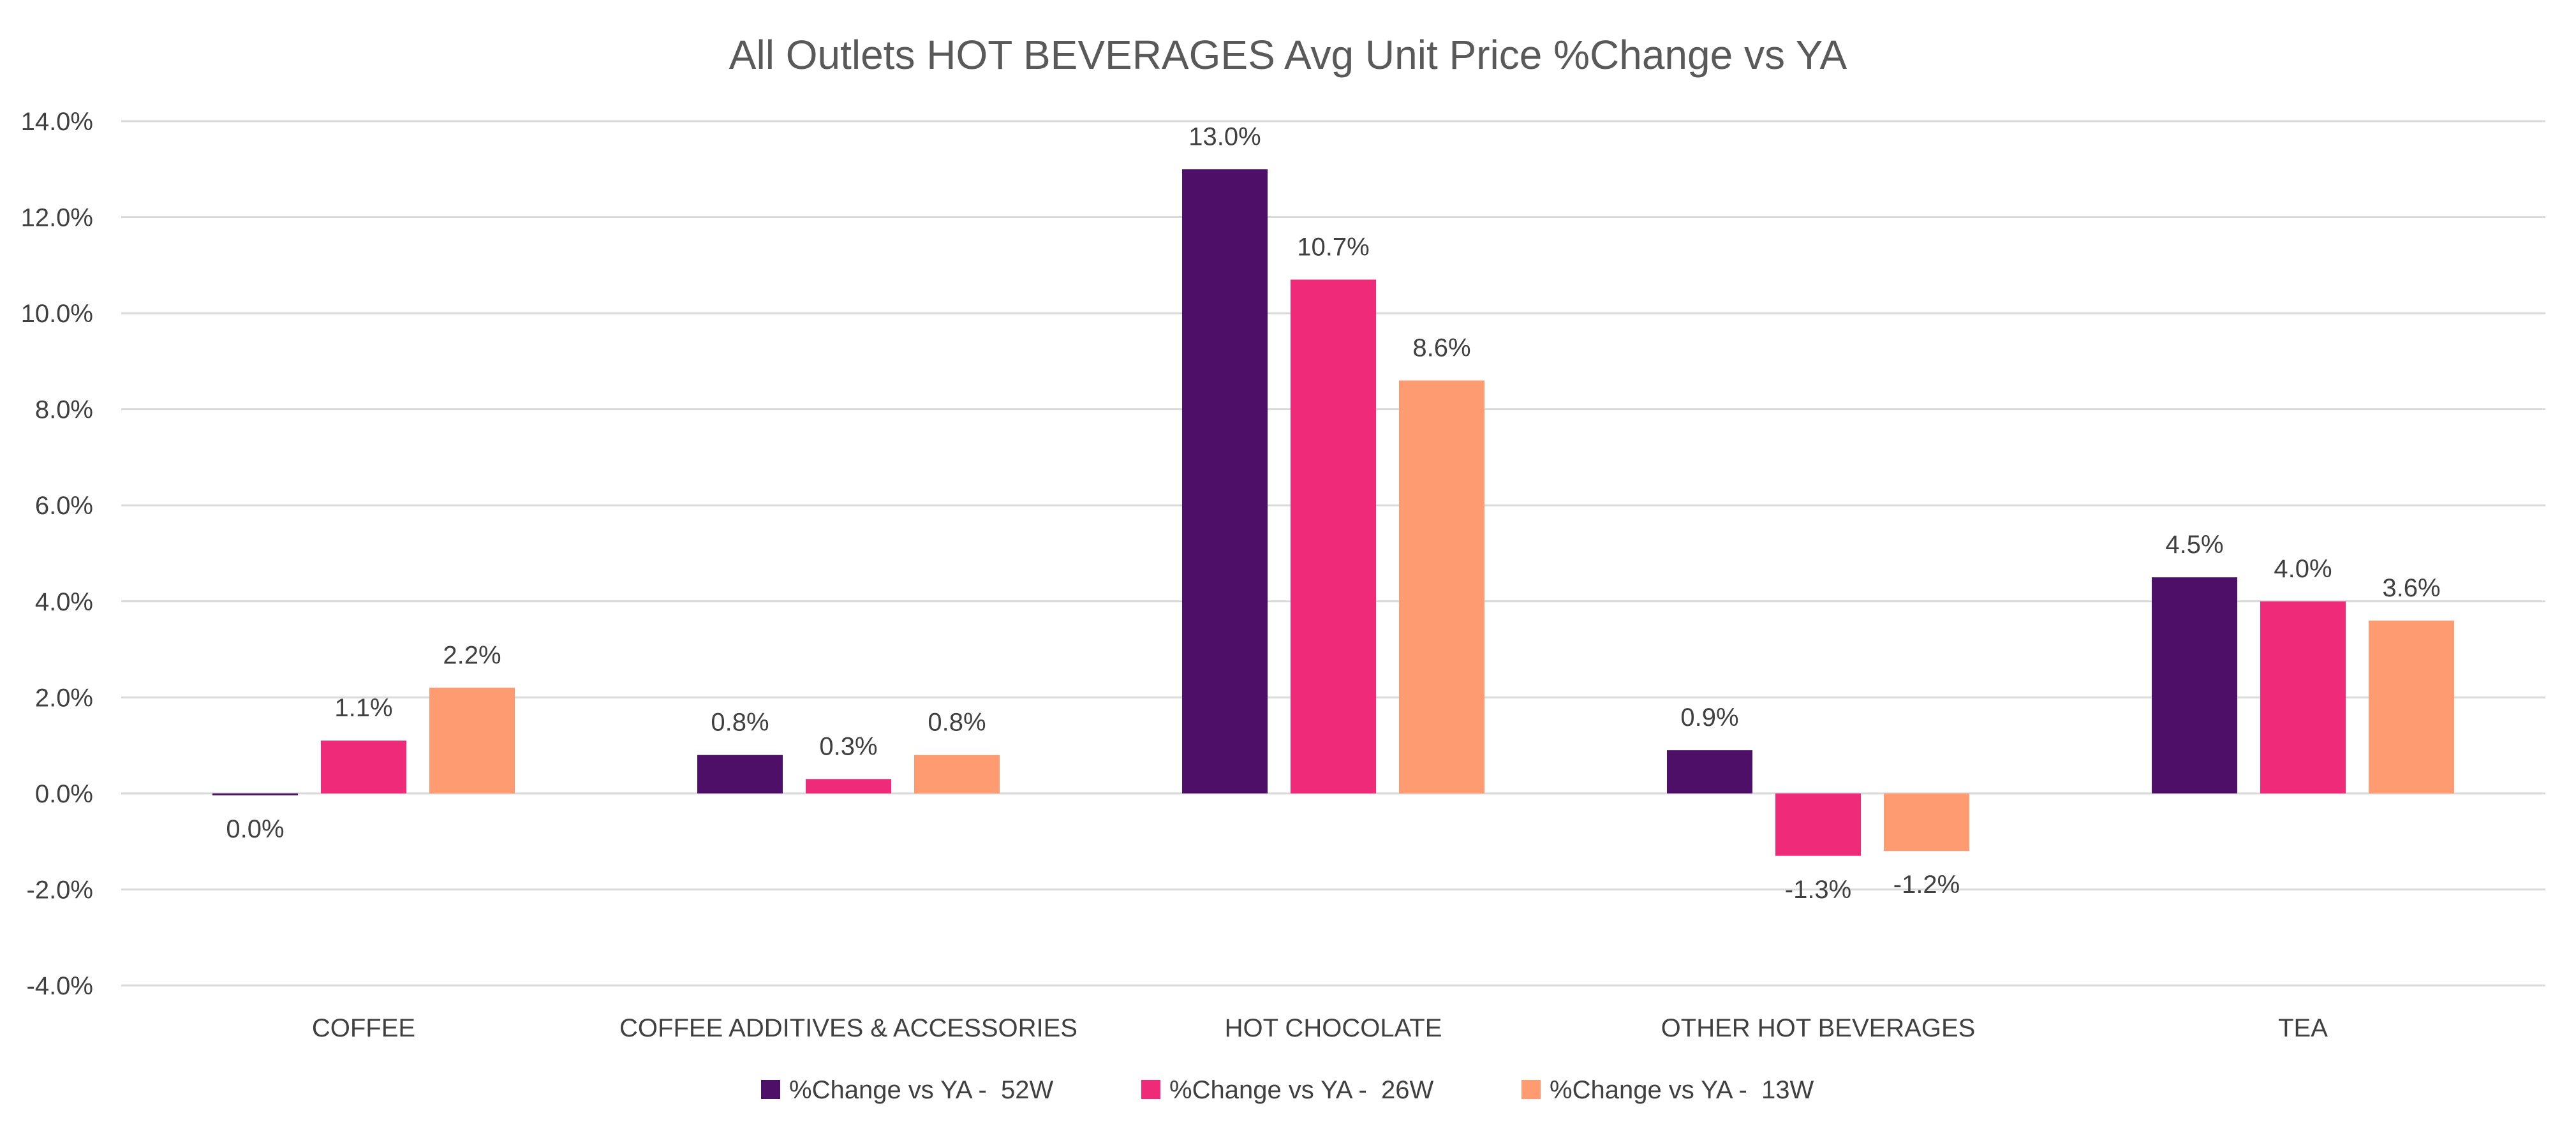  I want to click on data-label: 8.6%, so click(1441, 348).